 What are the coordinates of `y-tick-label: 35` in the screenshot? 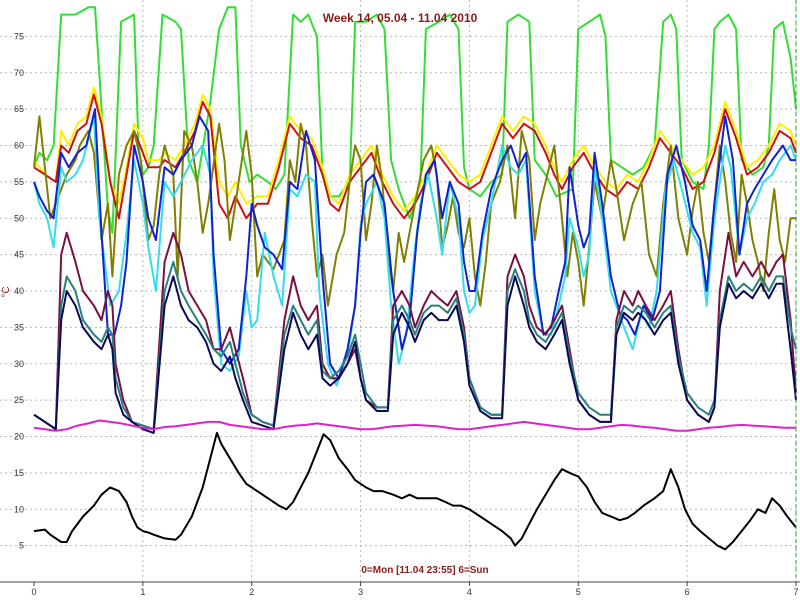 It's located at (19, 327).